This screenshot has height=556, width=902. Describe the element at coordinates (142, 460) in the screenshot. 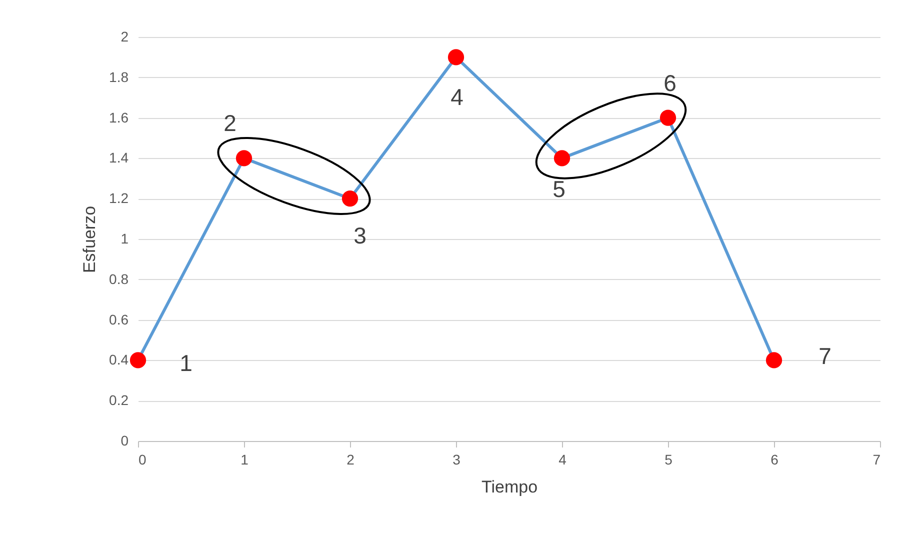

I see `x-tick-label: 0` at that location.